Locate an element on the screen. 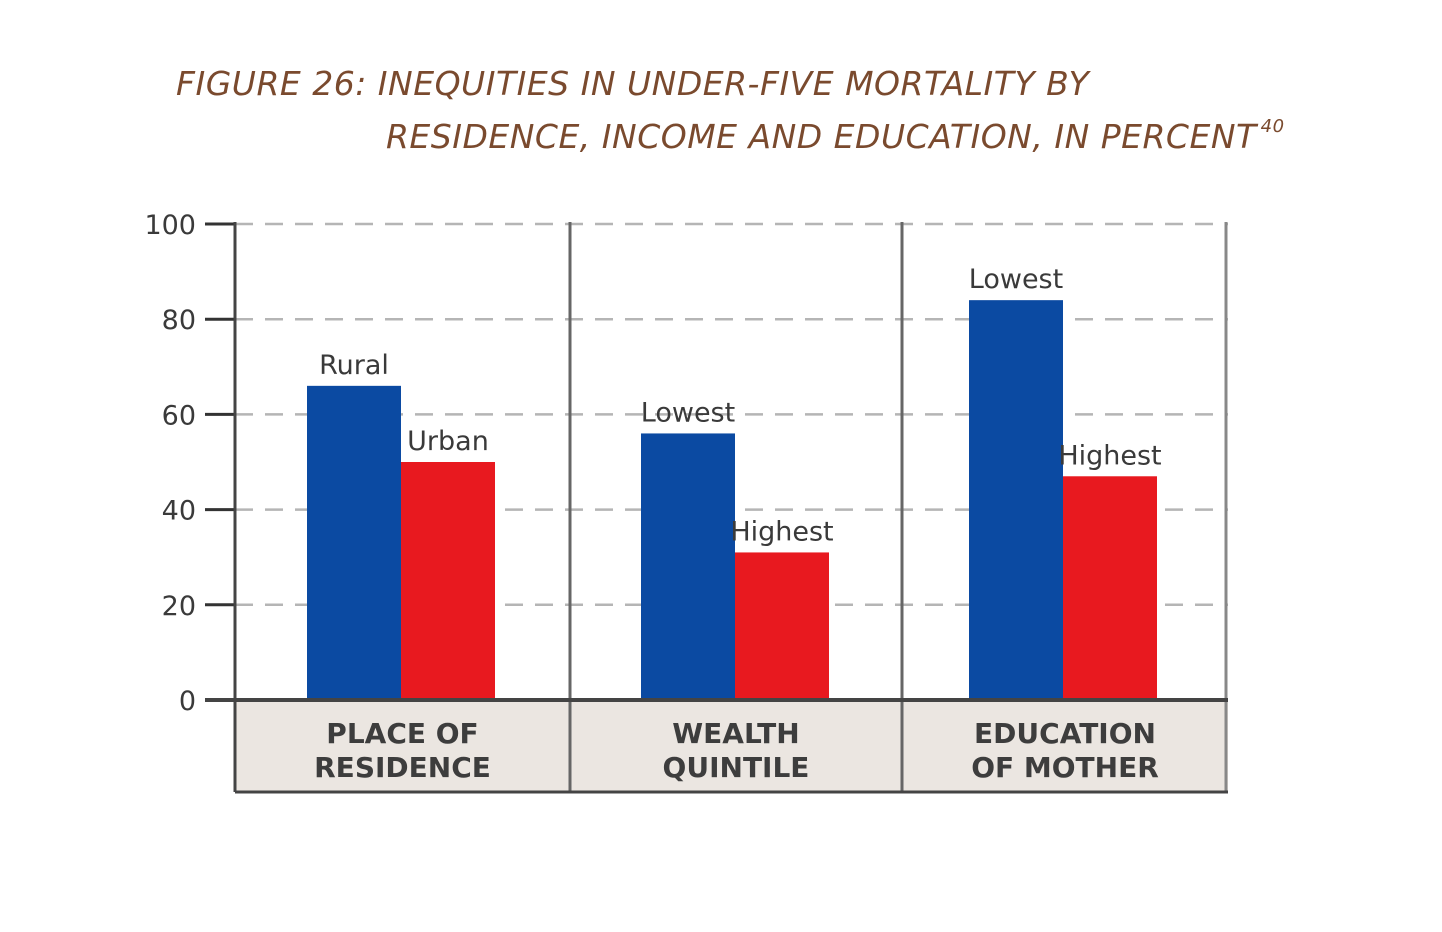  y-tick-label: 100 is located at coordinates (170, 225).